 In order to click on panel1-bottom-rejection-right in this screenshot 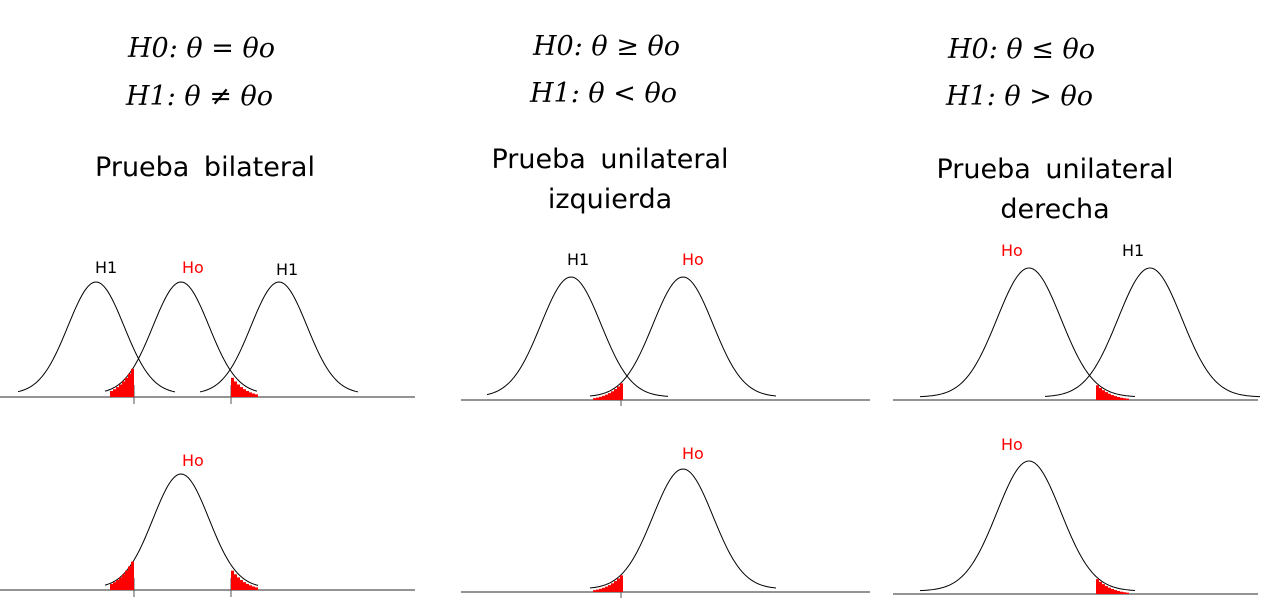, I will do `click(244, 580)`.